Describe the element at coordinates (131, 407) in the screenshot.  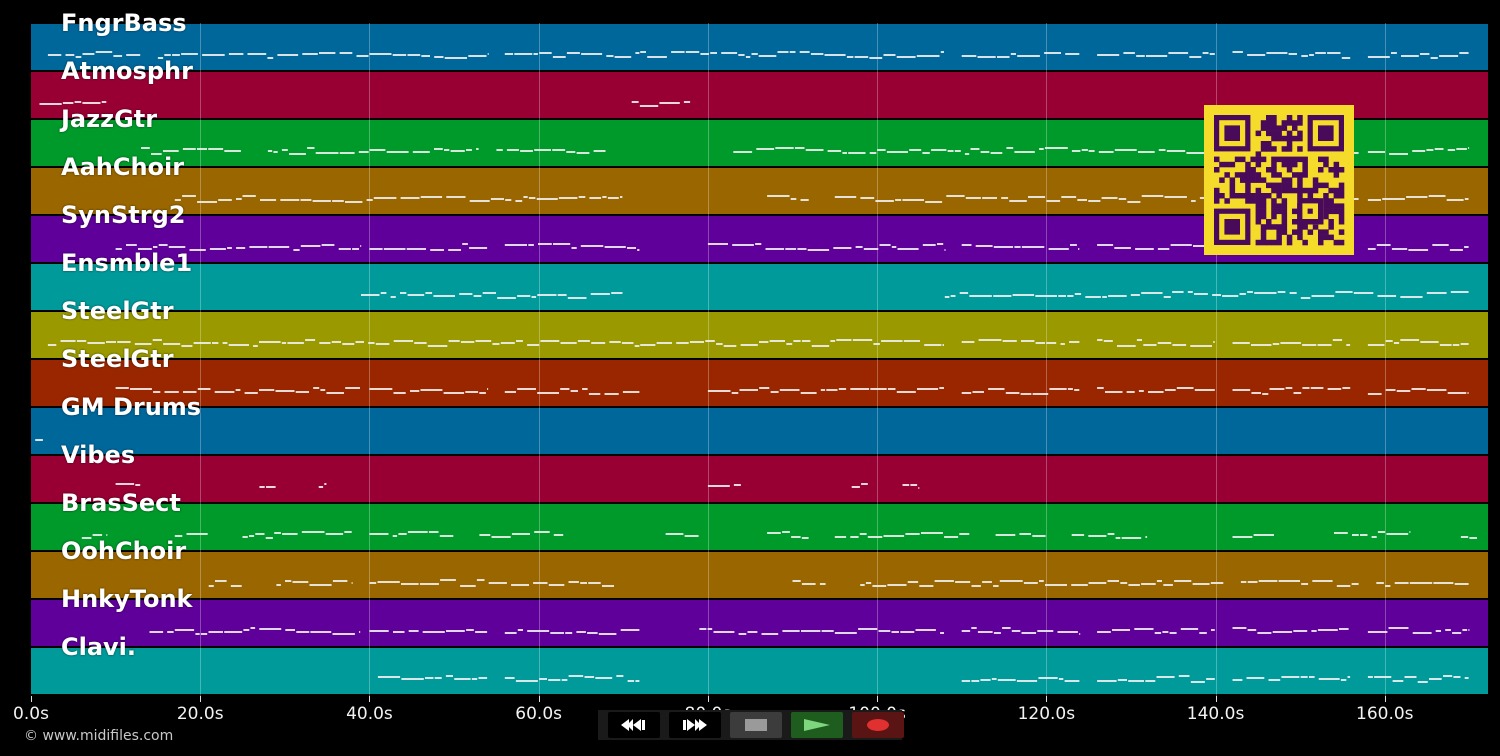
I see `track-label: GM Drums` at that location.